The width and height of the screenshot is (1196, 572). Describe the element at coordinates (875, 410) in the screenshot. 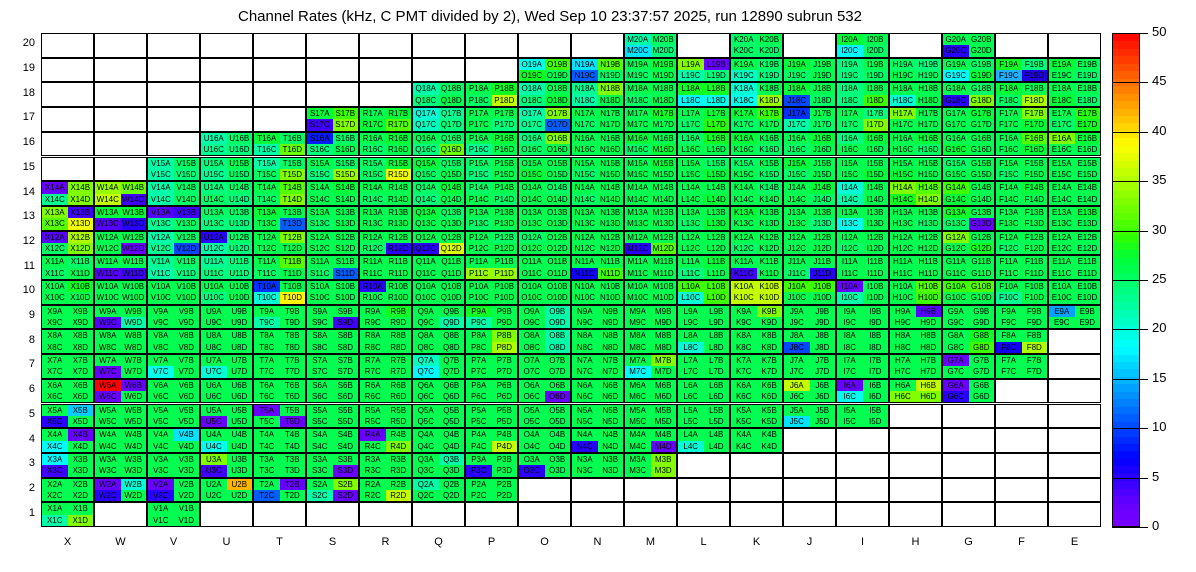

I see `channel-pad-I5B: I5B` at that location.